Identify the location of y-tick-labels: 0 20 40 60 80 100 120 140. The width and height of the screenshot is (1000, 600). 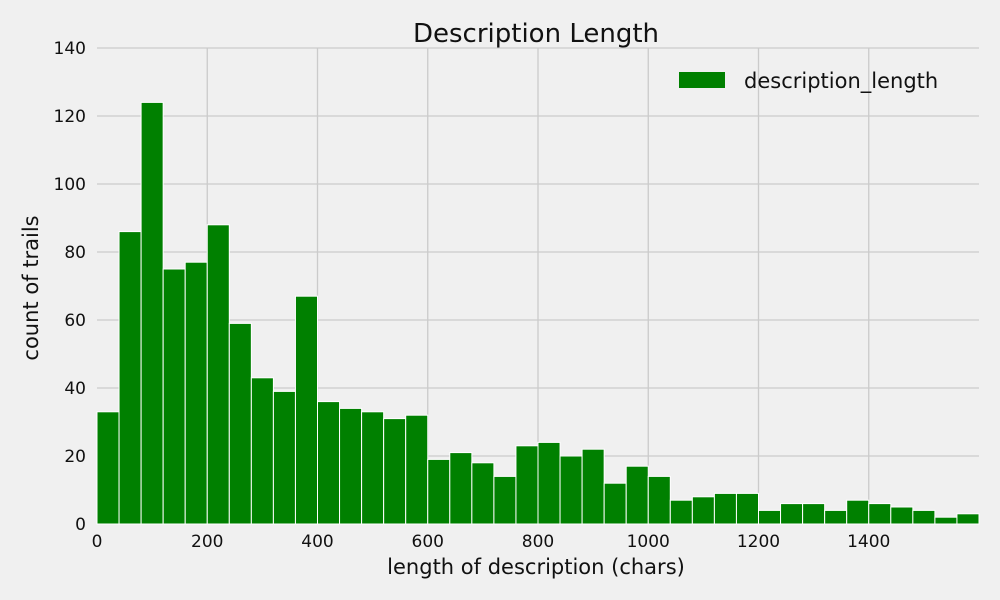
(70, 287).